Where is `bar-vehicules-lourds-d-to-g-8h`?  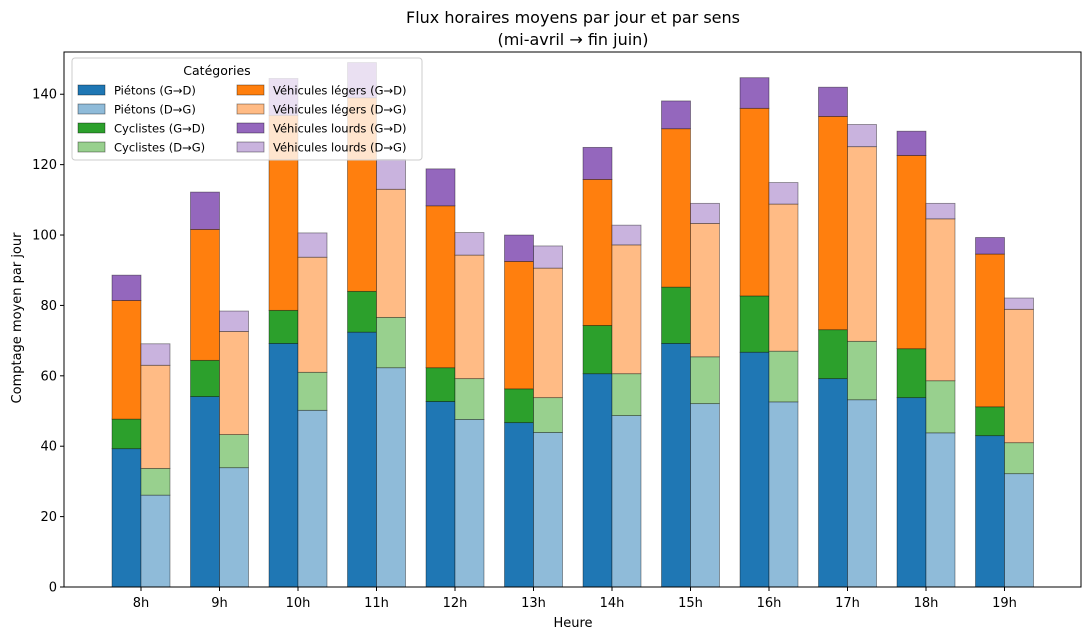
bar-vehicules-lourds-d-to-g-8h is located at coordinates (155, 354).